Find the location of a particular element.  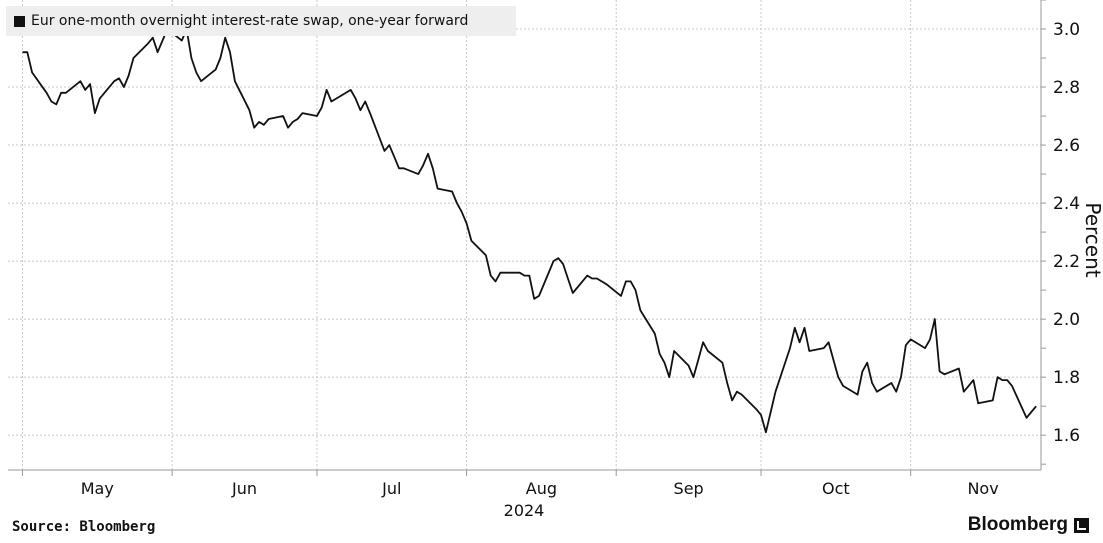

x-axis-ticks: May Jun Jul Aug Sep Oct Nov is located at coordinates (510, 484).